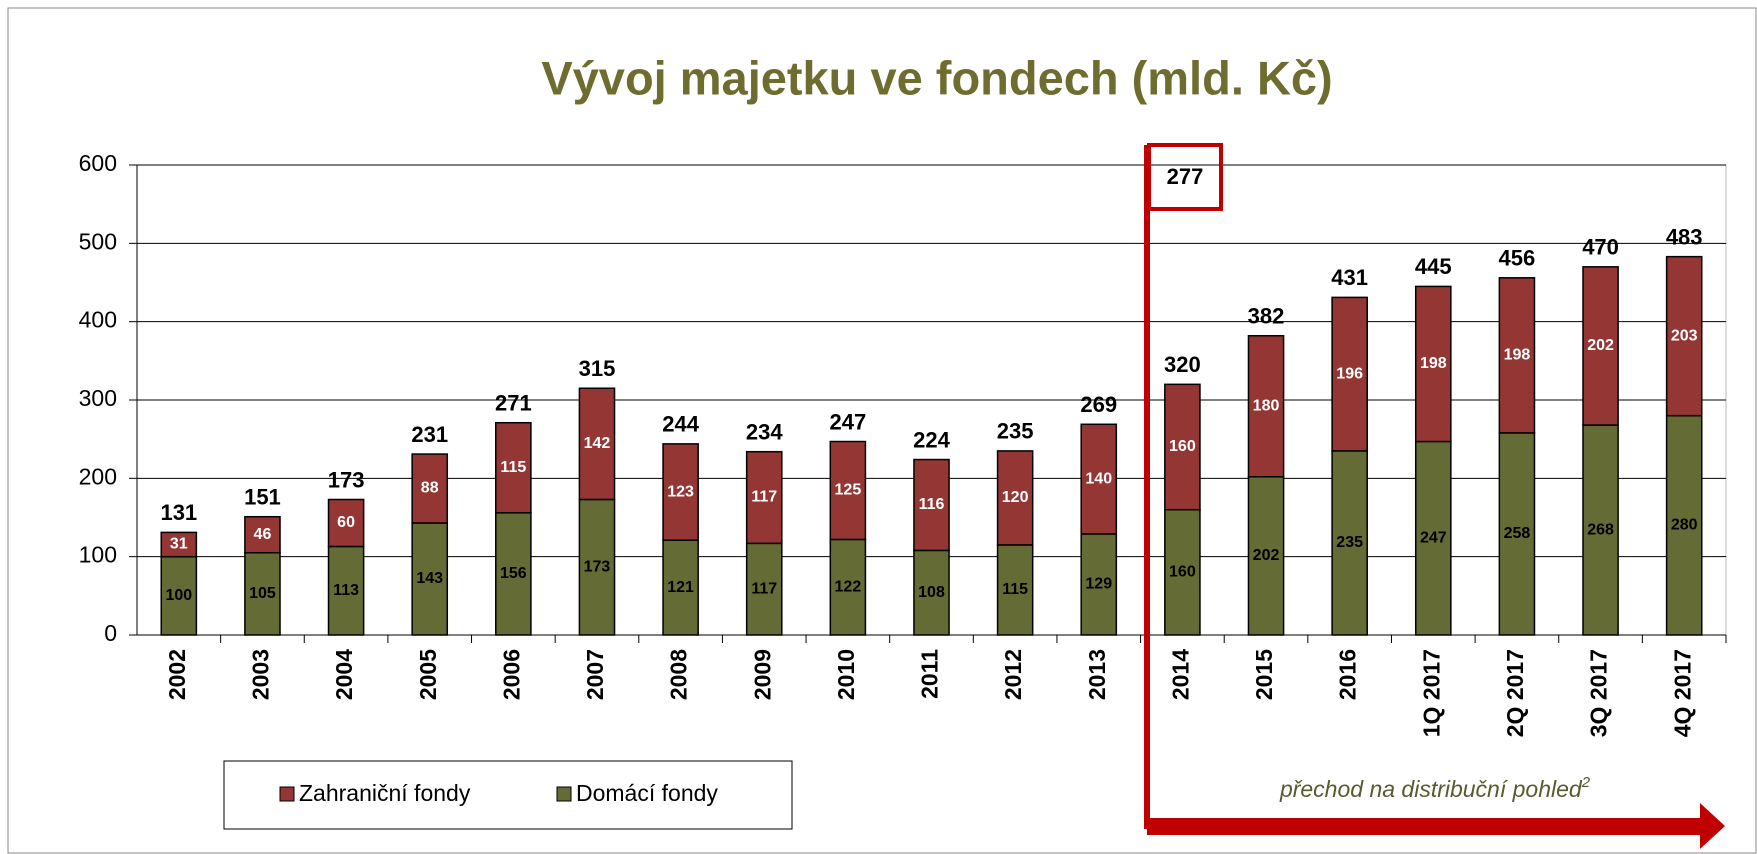  I want to click on x-tick-label: 2Q 2017, so click(1515, 693).